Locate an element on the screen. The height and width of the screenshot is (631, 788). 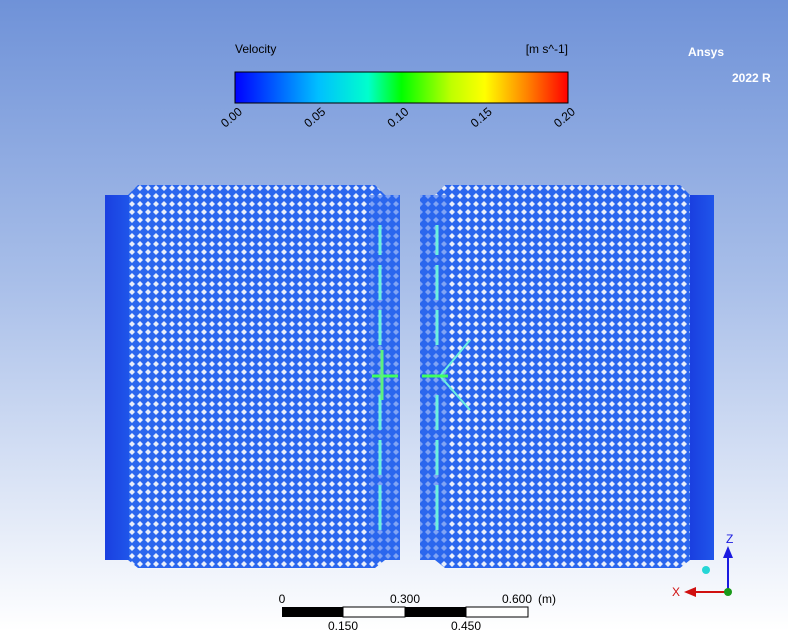
scale-bar is located at coordinates (405, 612).